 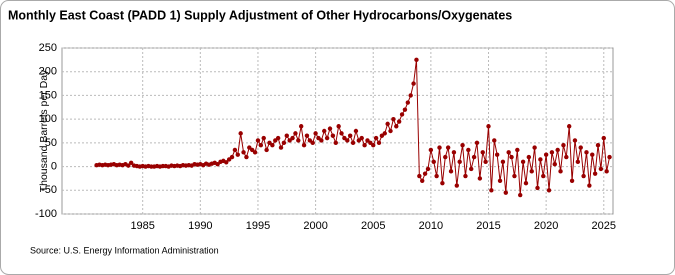 I want to click on y-tick-label: 100, so click(x=48, y=119).